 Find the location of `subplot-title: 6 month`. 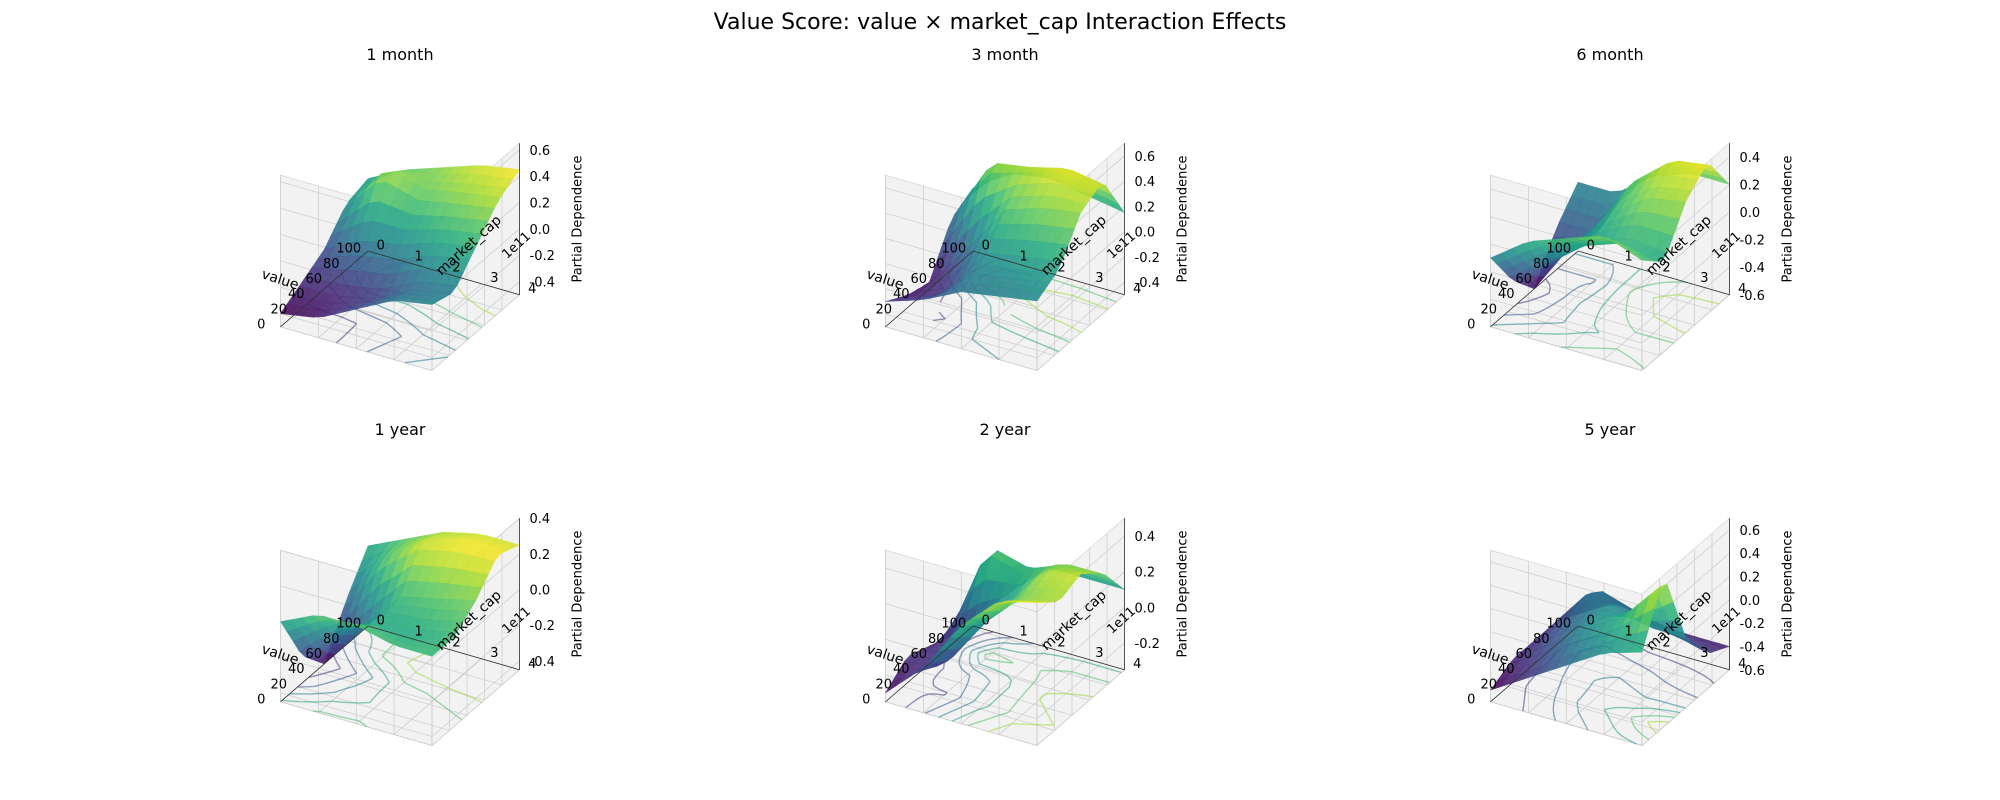

subplot-title: 6 month is located at coordinates (1609, 54).